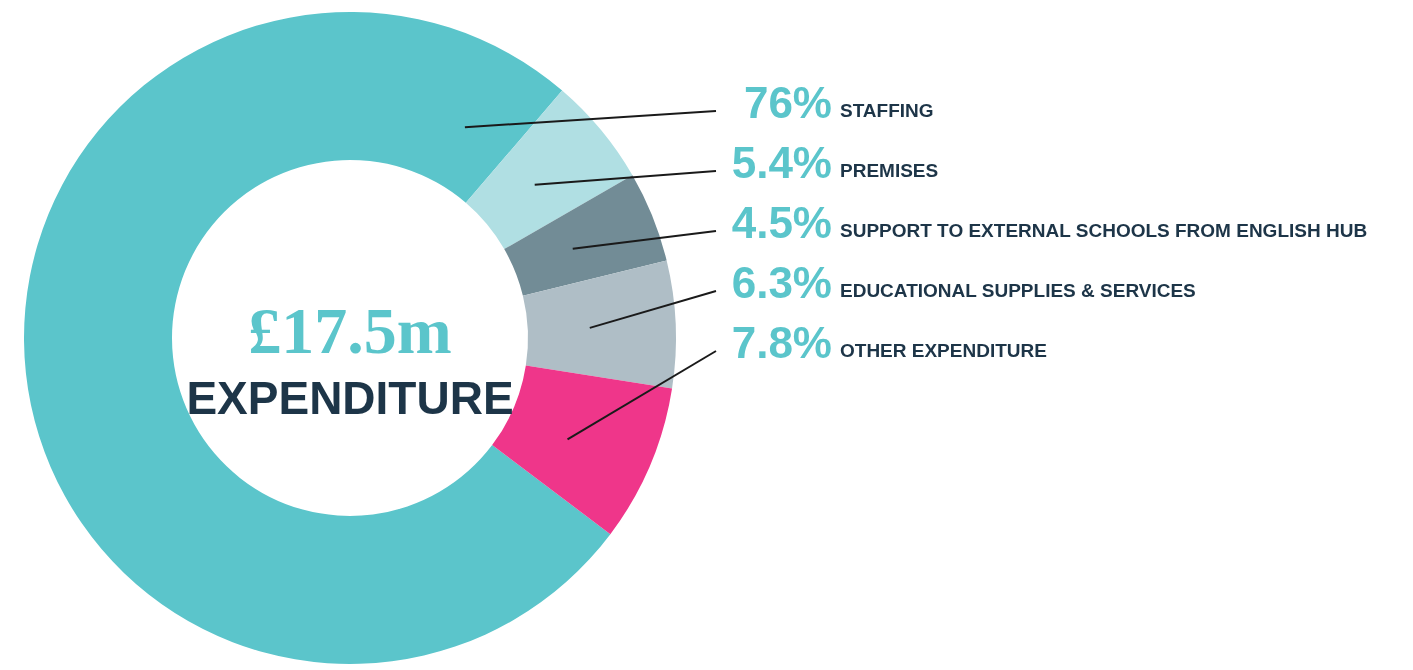 The height and width of the screenshot is (670, 1413). What do you see at coordinates (943, 350) in the screenshot?
I see `slice-label: OTHER EXPENDITURE` at bounding box center [943, 350].